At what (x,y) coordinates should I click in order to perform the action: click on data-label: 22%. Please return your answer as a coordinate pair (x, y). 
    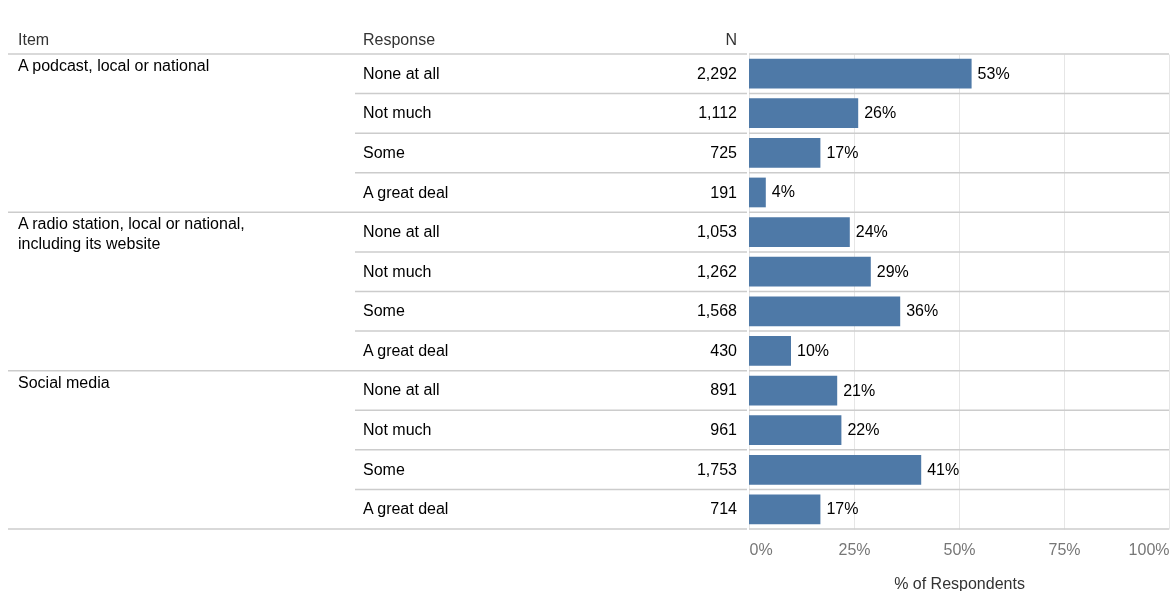
    Looking at the image, I should click on (863, 430).